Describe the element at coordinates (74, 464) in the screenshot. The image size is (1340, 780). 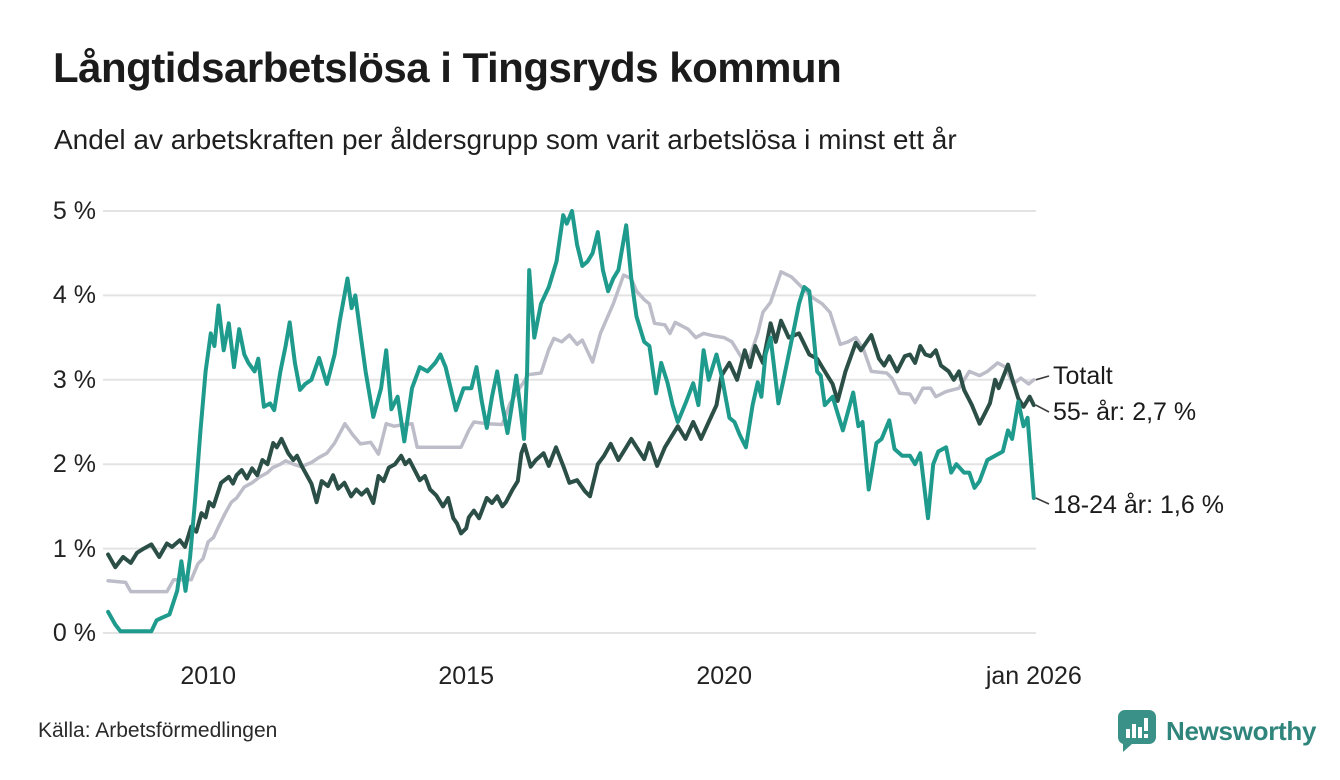
I see `y-tick-label: 2 %` at that location.